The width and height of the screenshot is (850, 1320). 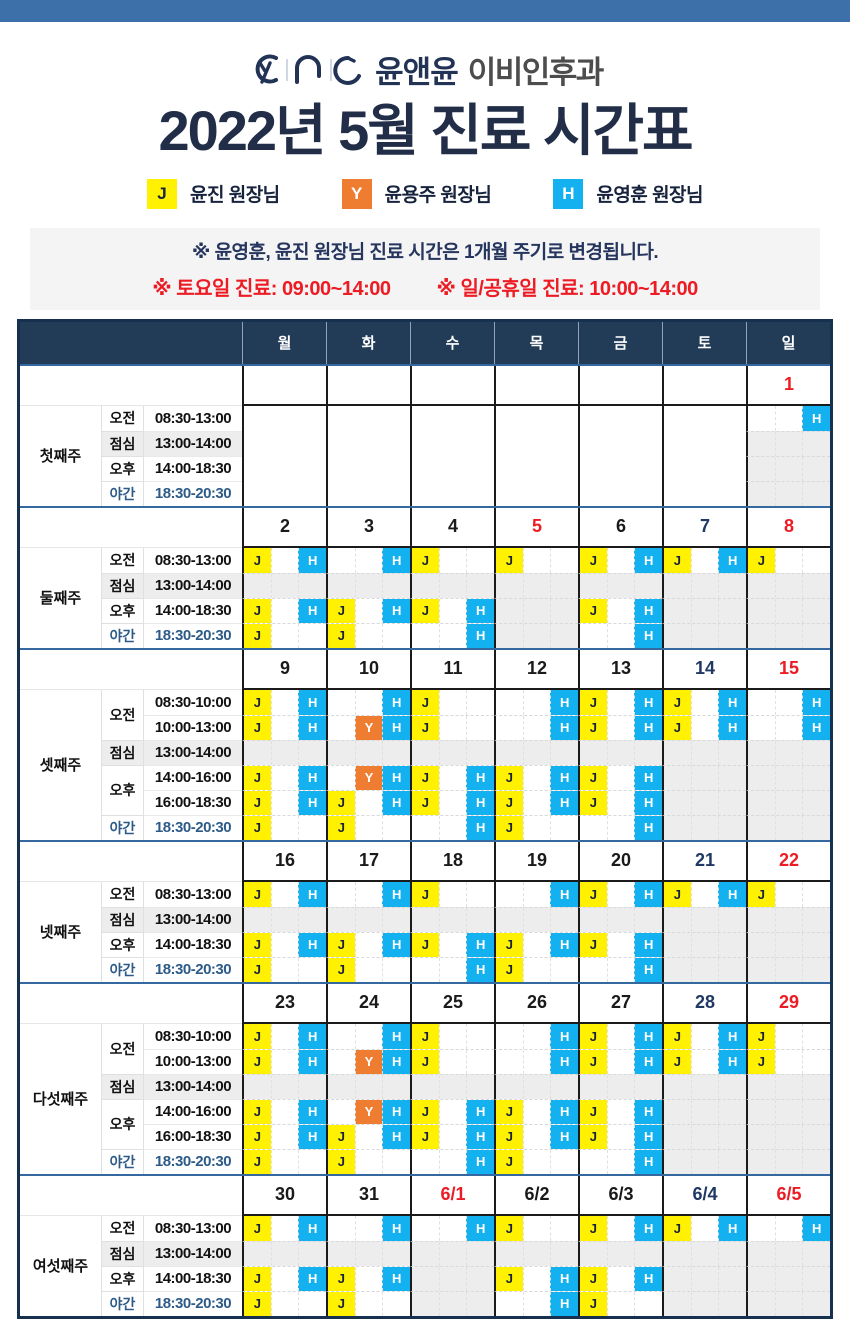 What do you see at coordinates (123, 944) in the screenshot?
I see `period-label: 오후` at bounding box center [123, 944].